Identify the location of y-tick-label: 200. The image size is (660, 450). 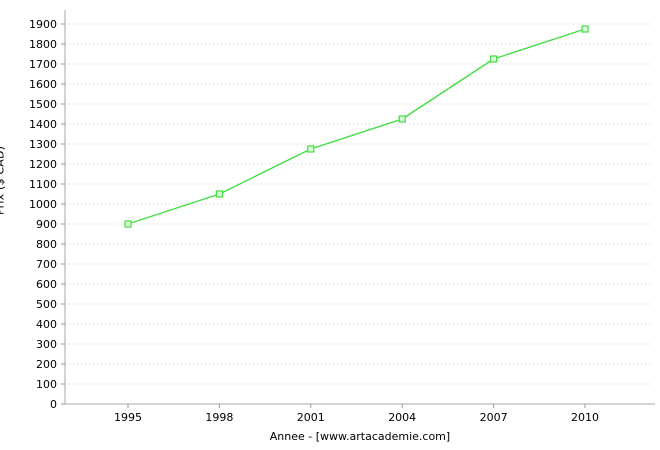
(46, 364).